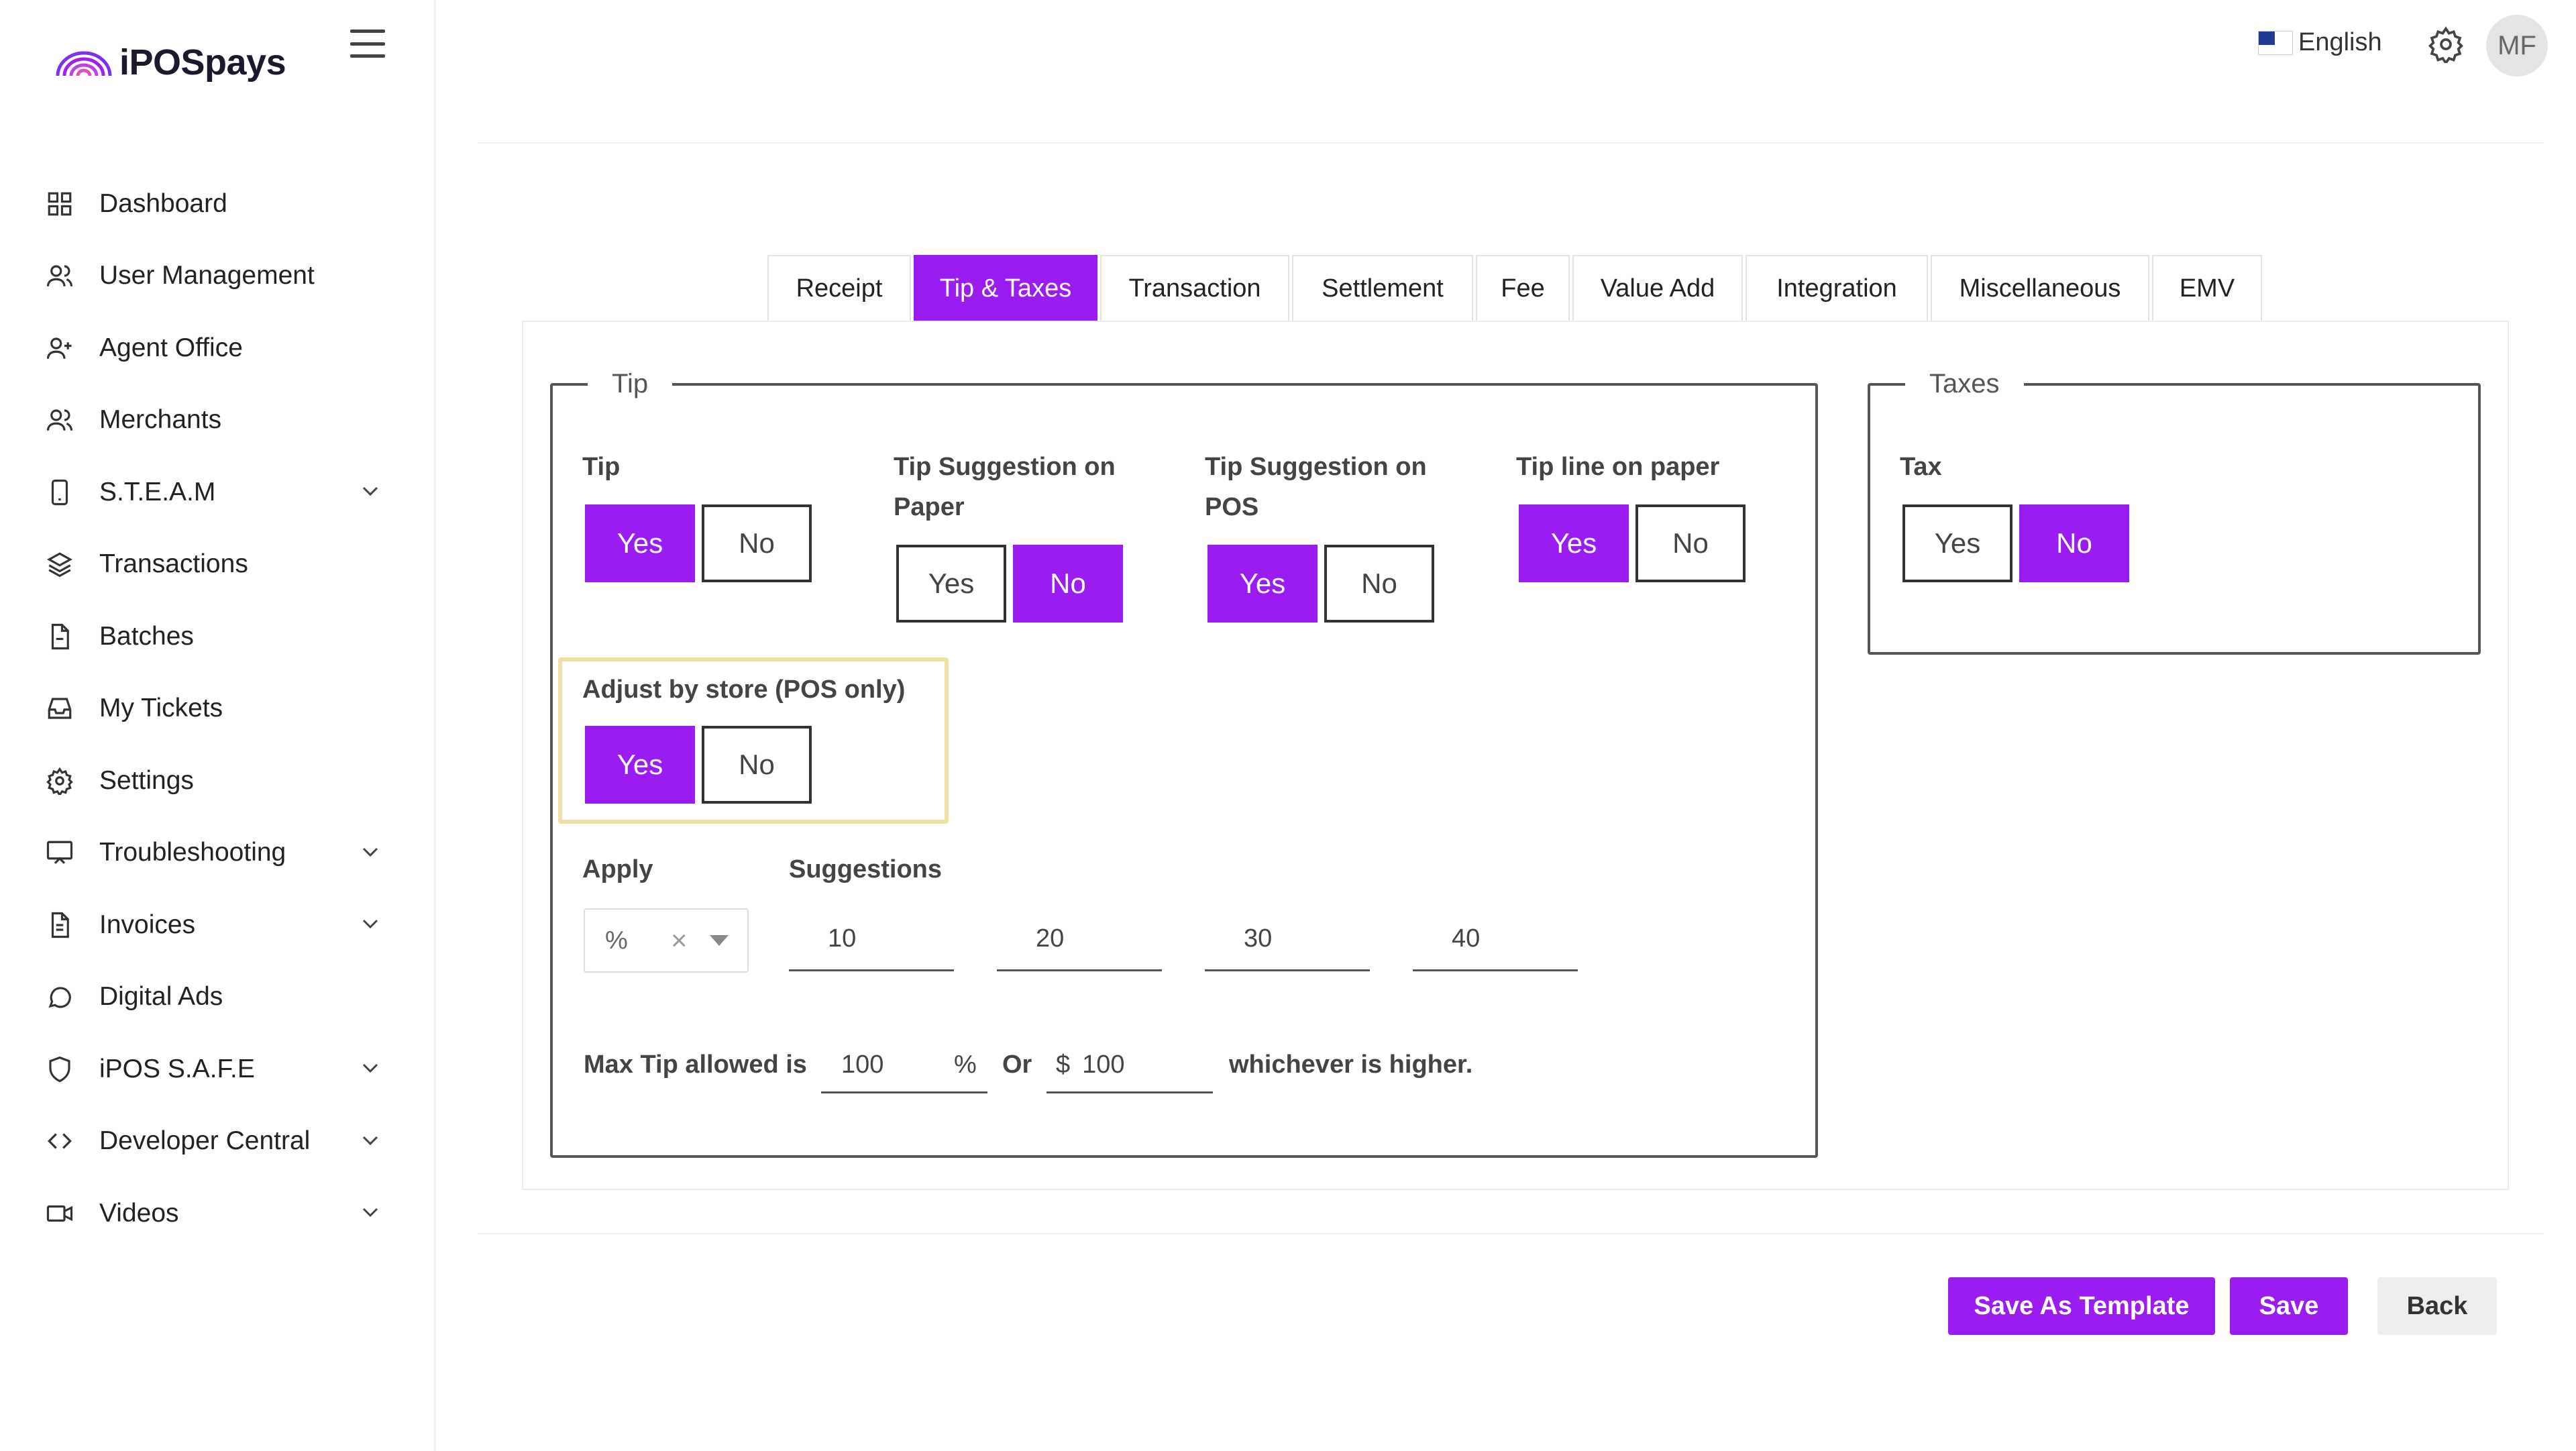 This screenshot has height=1451, width=2576. I want to click on percent-symbol: %, so click(965, 1065).